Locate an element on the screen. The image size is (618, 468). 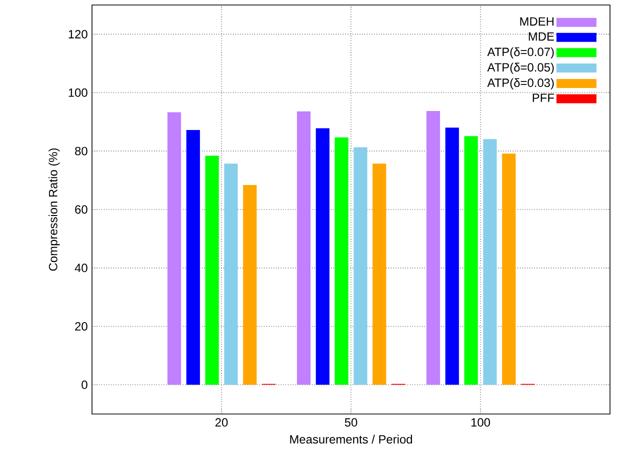
y-tick-label: 120 is located at coordinates (78, 34).